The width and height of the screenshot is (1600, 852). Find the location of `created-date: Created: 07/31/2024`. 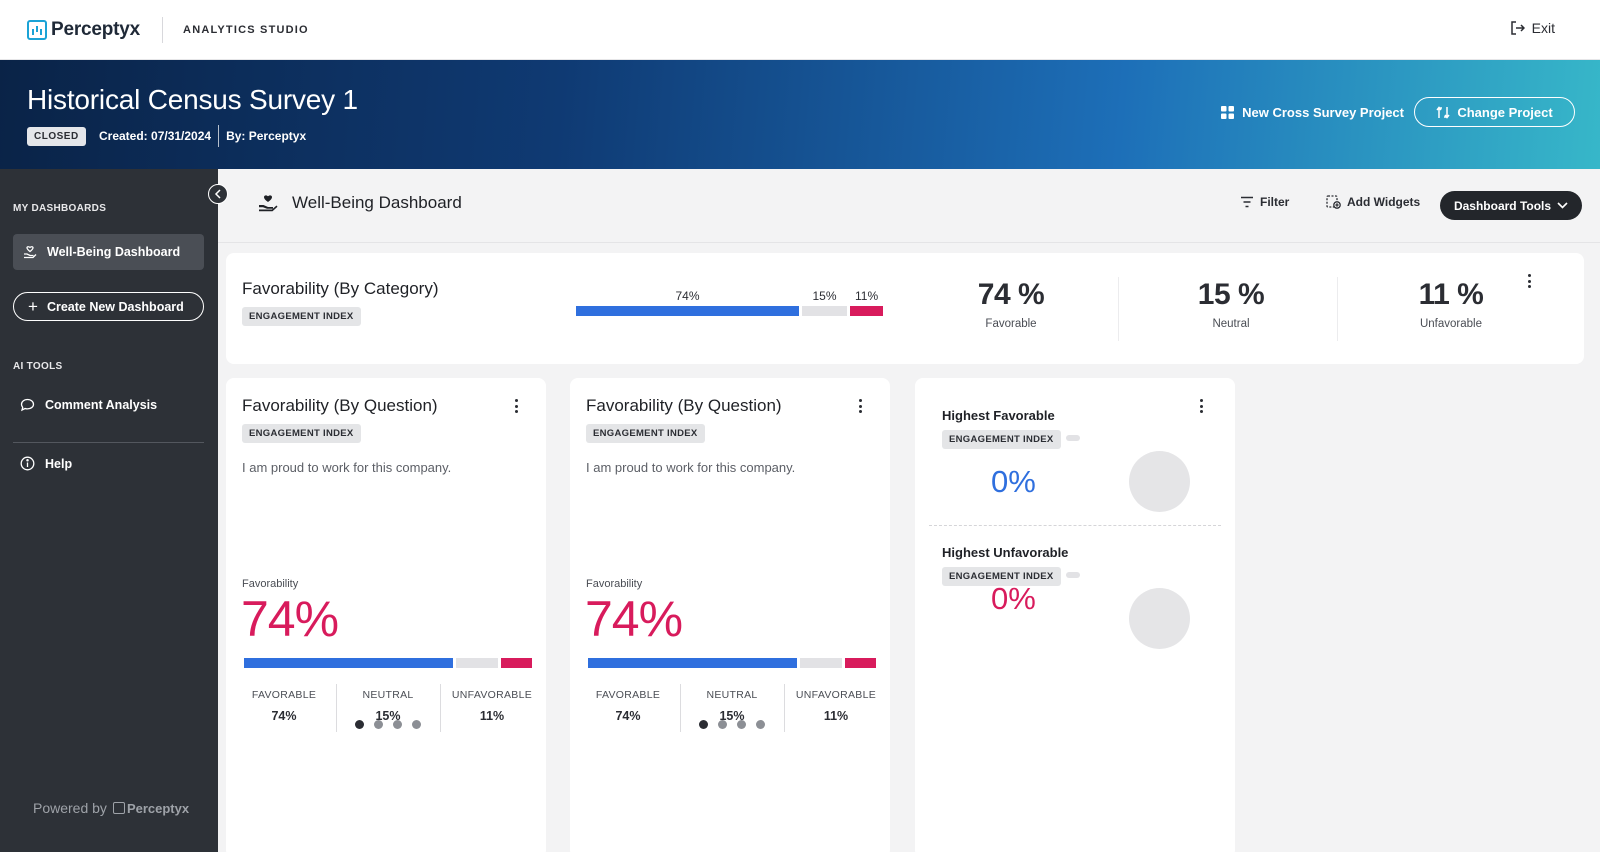

created-date: Created: 07/31/2024 is located at coordinates (155, 136).